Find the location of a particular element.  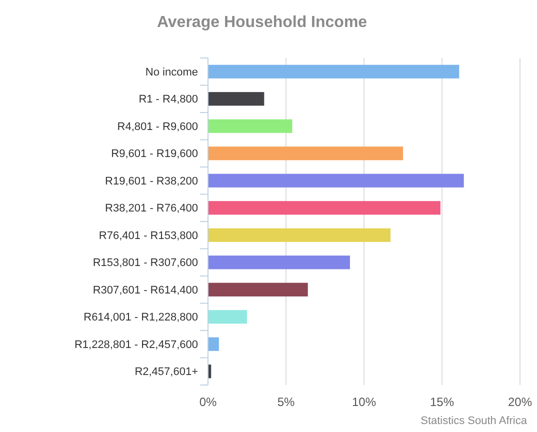

x-tick-label: 15% is located at coordinates (442, 402).